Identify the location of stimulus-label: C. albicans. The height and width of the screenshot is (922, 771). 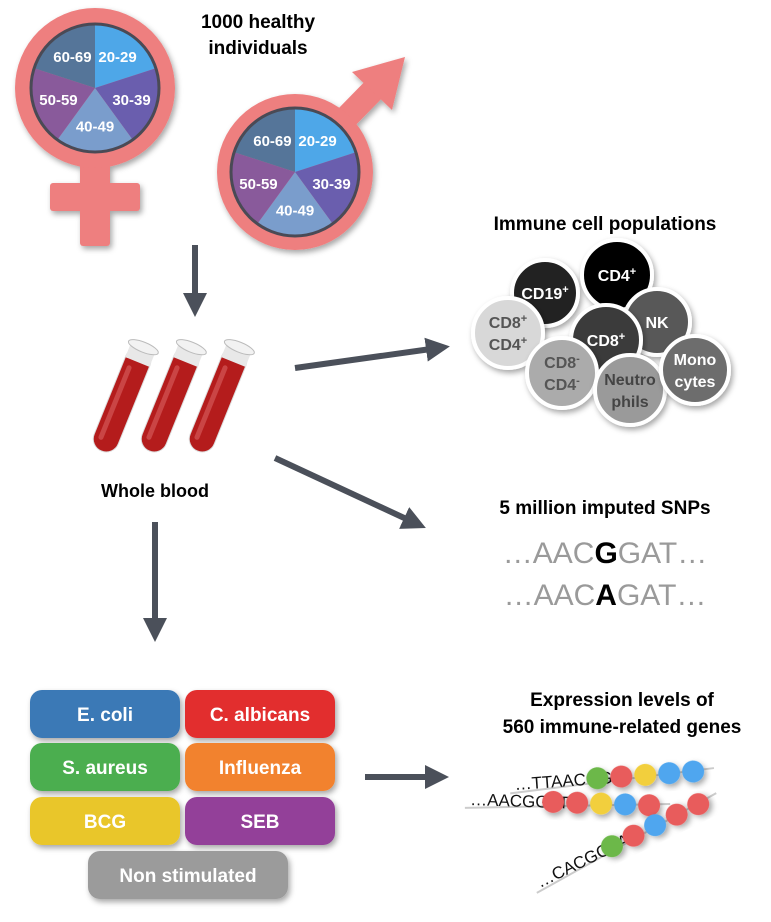
(260, 715).